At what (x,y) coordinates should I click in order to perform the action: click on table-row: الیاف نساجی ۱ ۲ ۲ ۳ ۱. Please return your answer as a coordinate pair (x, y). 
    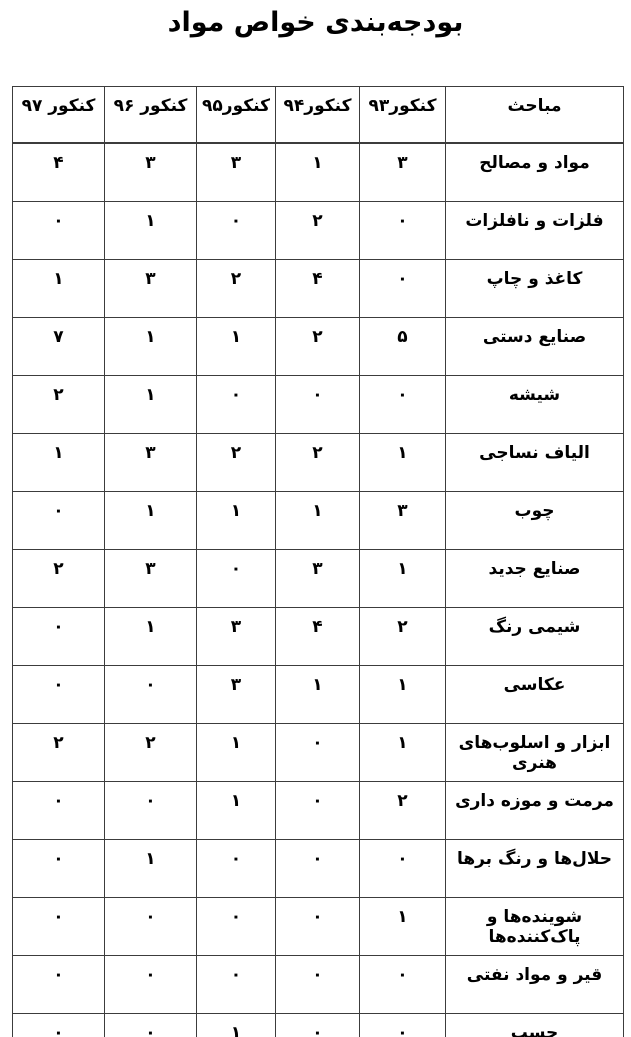
    Looking at the image, I should click on (318, 463).